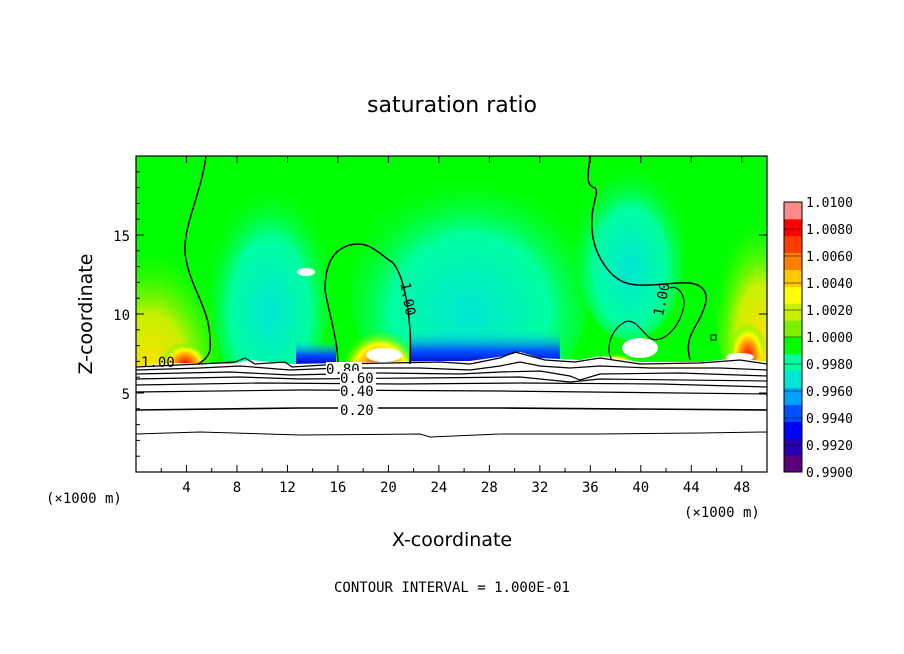 The width and height of the screenshot is (904, 654). What do you see at coordinates (407, 299) in the screenshot?
I see `contour-label-1.00-center: 1.00` at bounding box center [407, 299].